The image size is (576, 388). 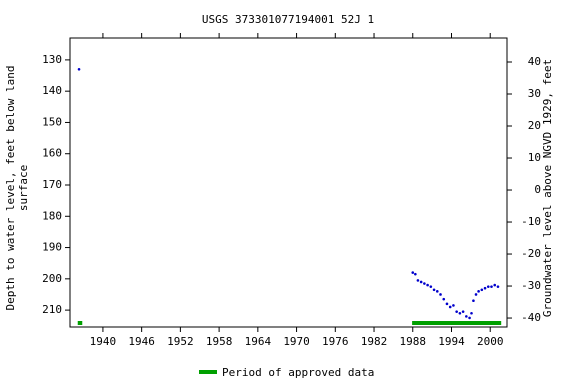 I want to click on y-tick-label: 180, so click(x=52, y=215).